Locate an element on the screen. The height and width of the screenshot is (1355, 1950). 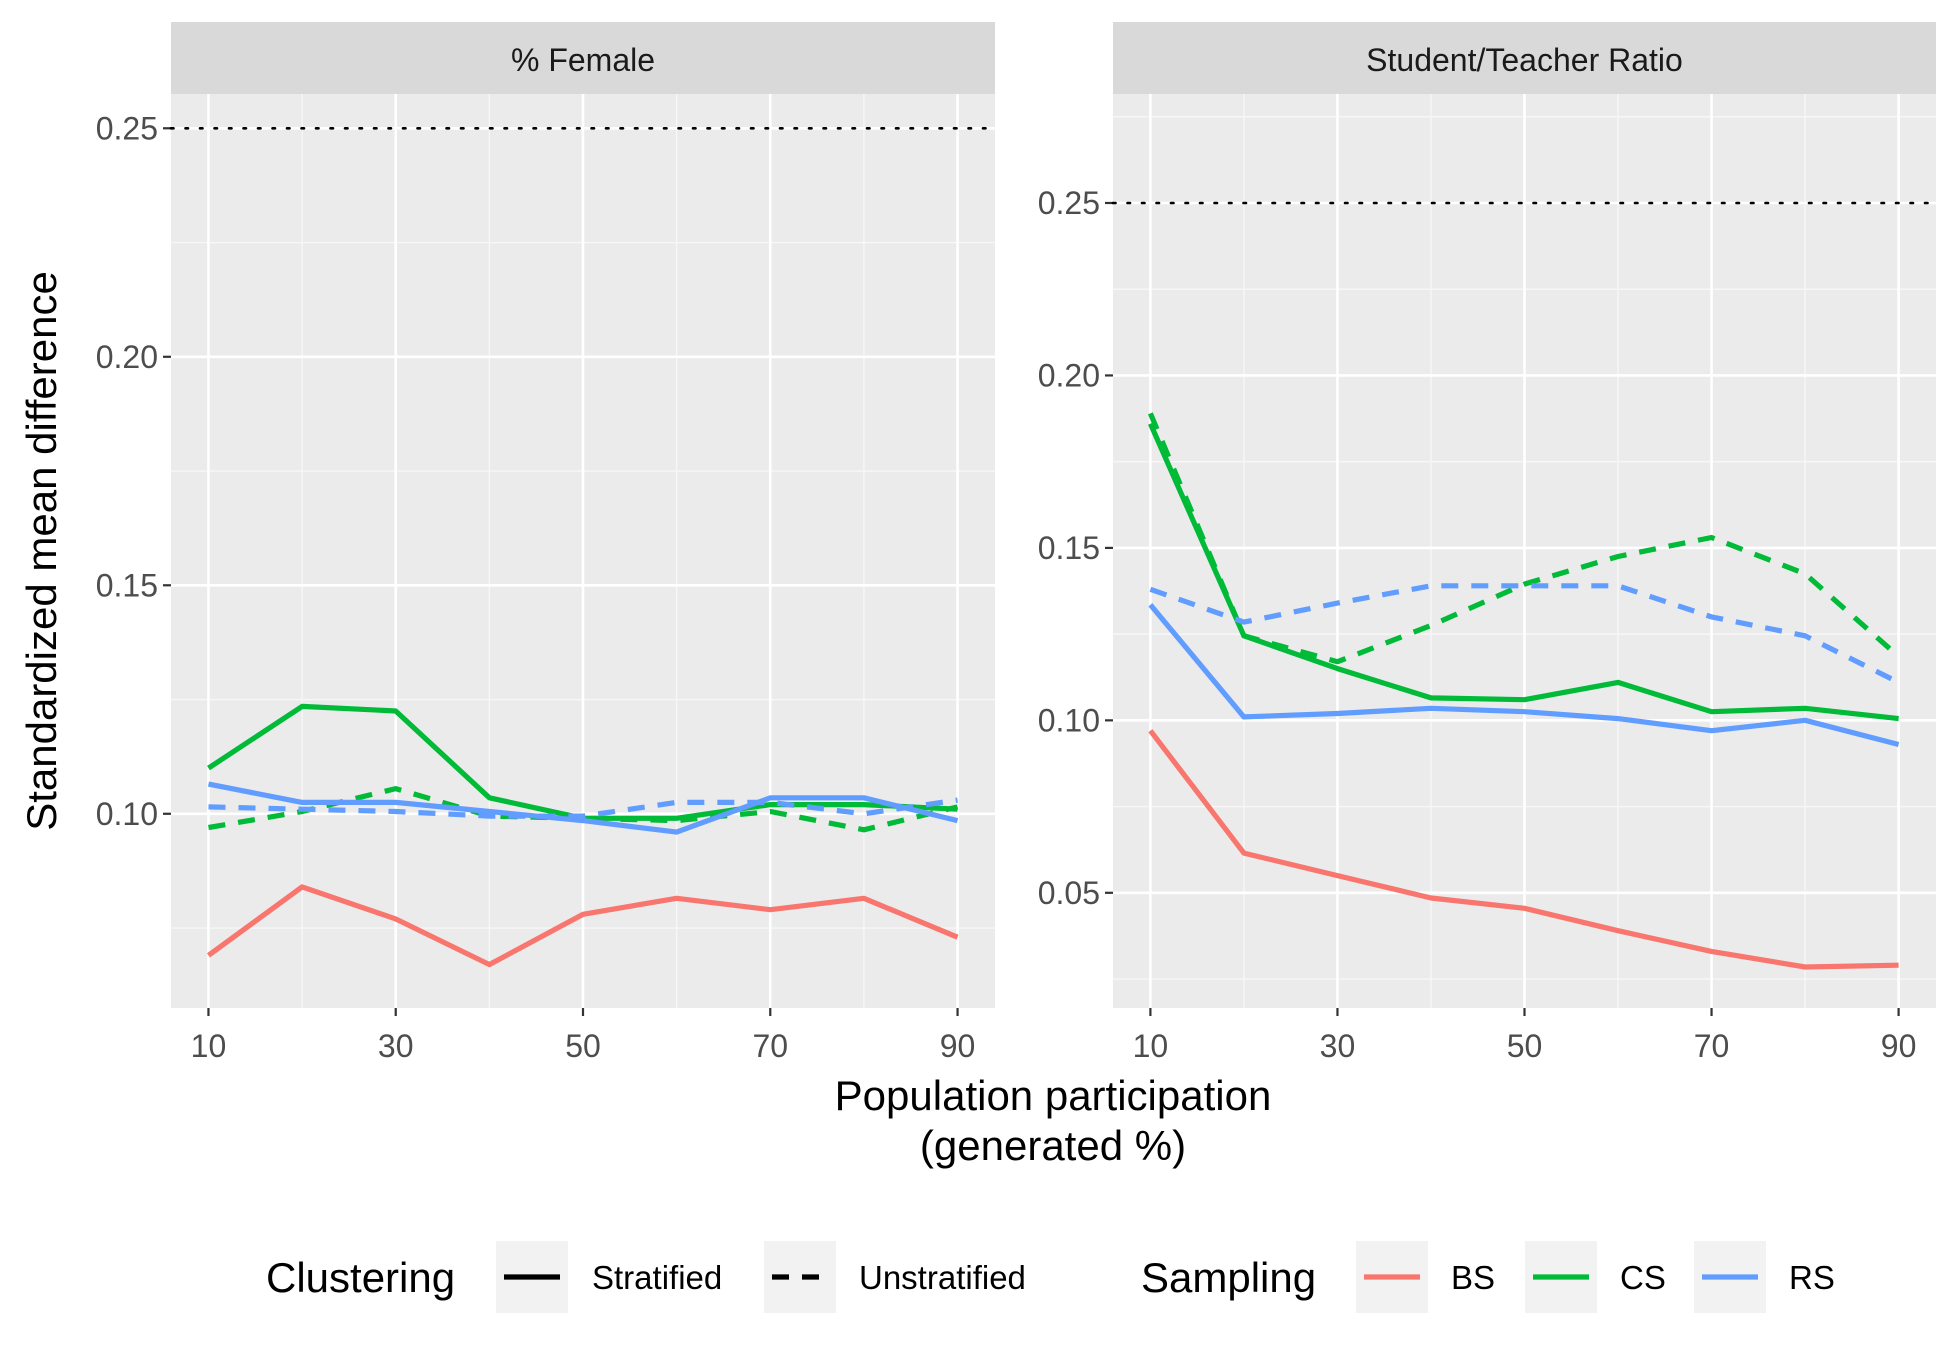
legend-title-clustering: Clustering is located at coordinates (360, 1277).